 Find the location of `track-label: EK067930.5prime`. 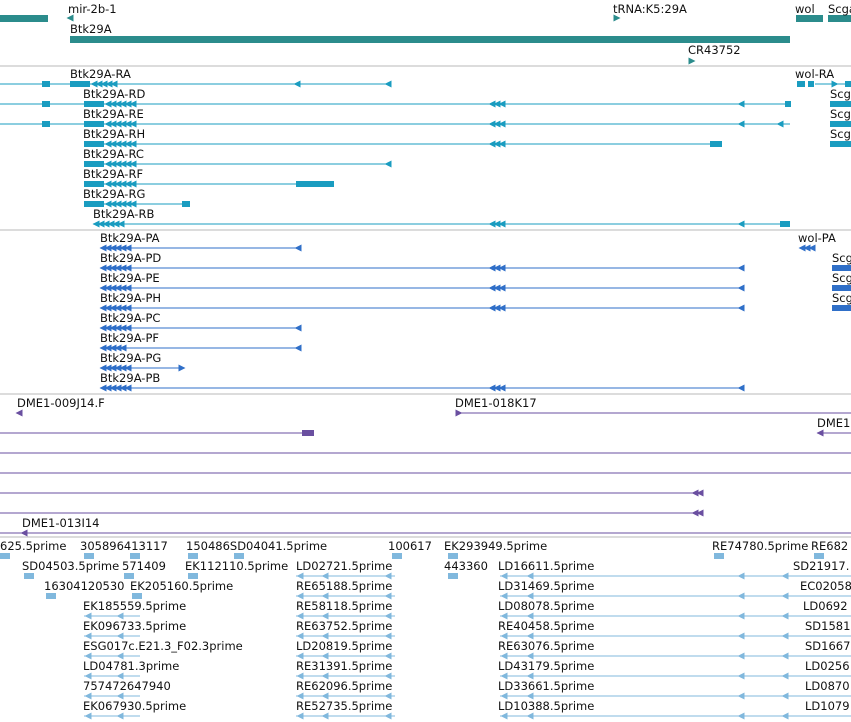

track-label: EK067930.5prime is located at coordinates (134, 706).